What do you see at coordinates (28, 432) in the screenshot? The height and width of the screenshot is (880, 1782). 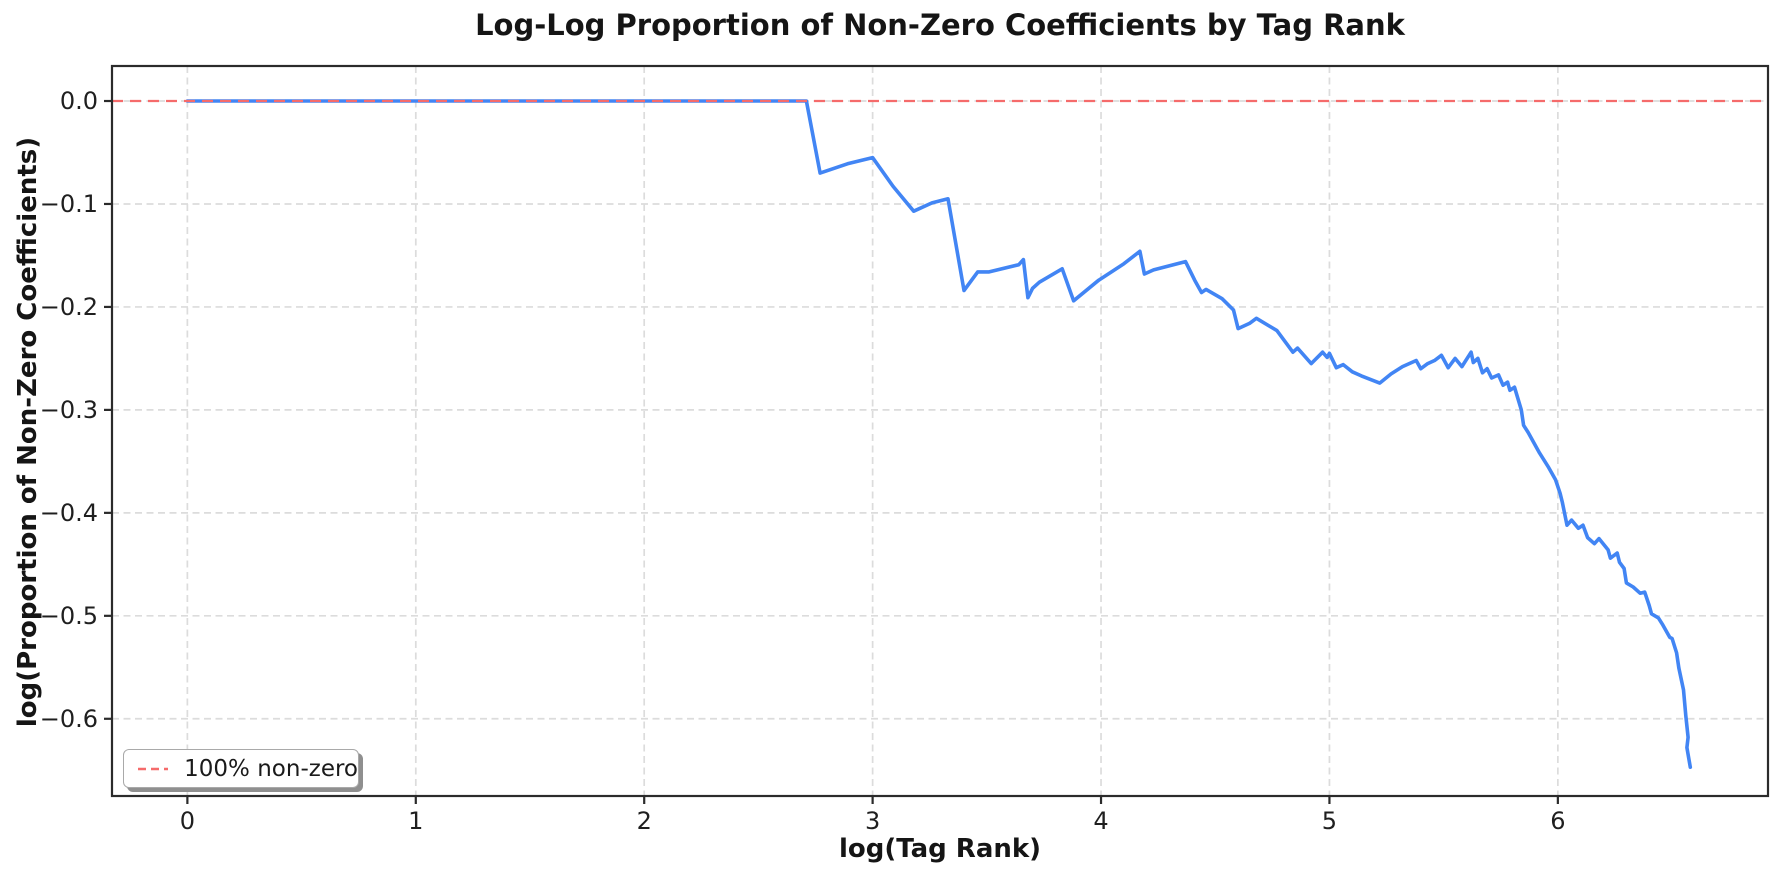 I see `y-axis-label: log(Proportion of Non-Zero Coefficients)` at bounding box center [28, 432].